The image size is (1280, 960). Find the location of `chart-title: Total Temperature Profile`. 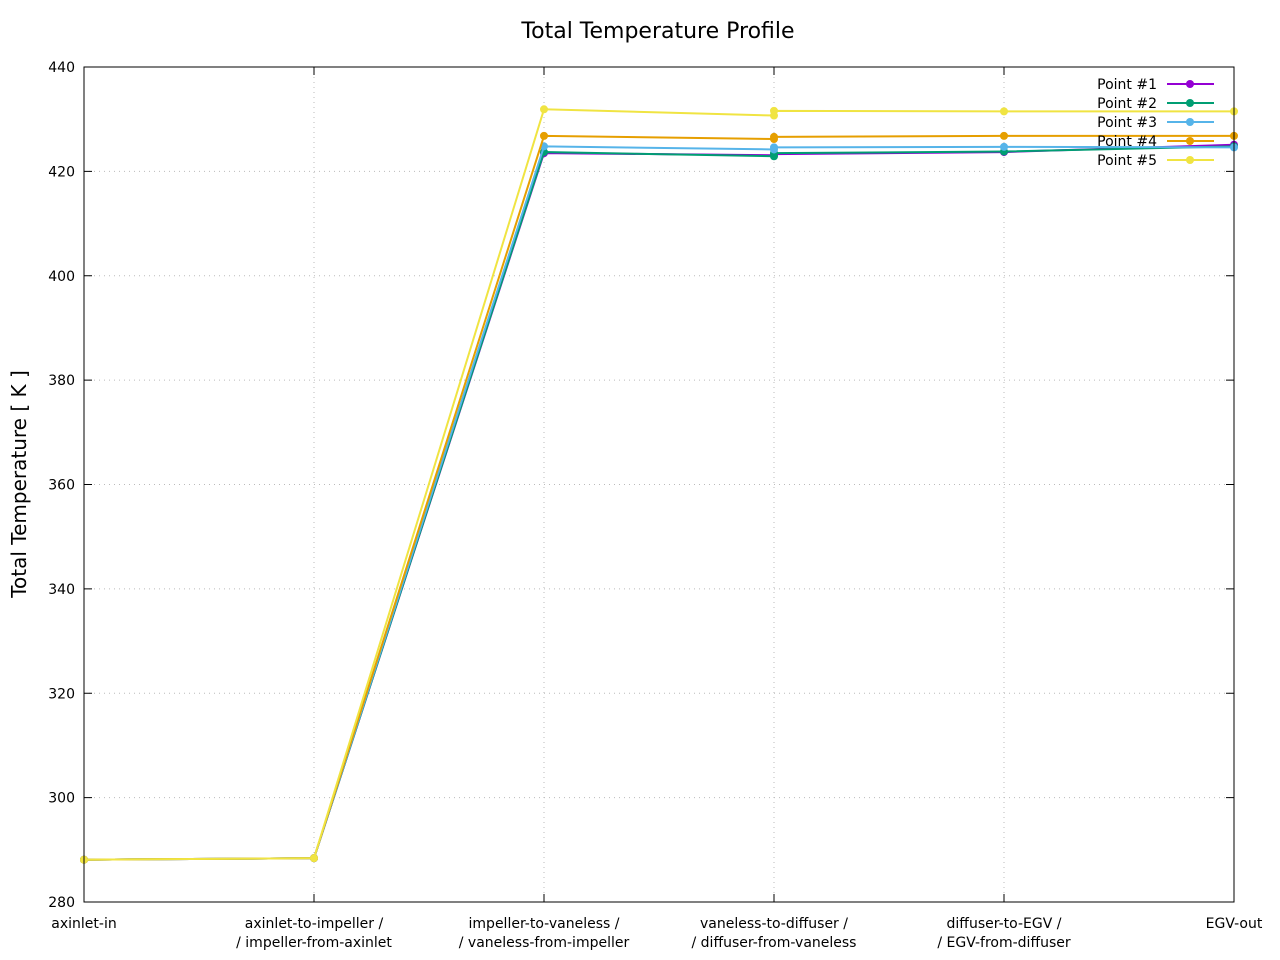

chart-title: Total Temperature Profile is located at coordinates (657, 31).